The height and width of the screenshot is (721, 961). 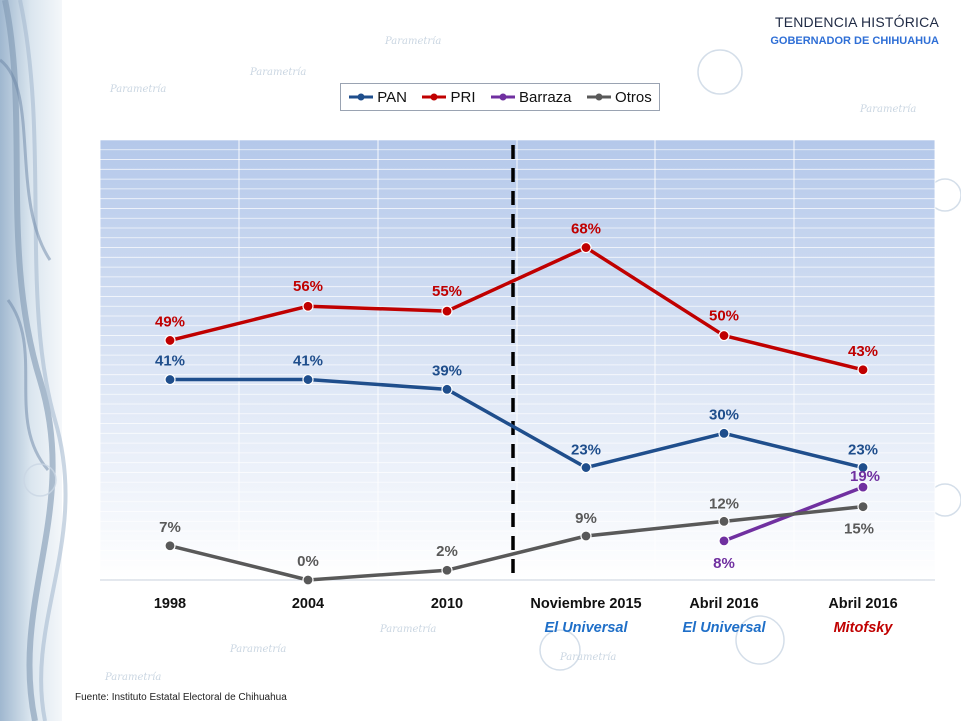 What do you see at coordinates (724, 316) in the screenshot?
I see `data-label: 50%` at bounding box center [724, 316].